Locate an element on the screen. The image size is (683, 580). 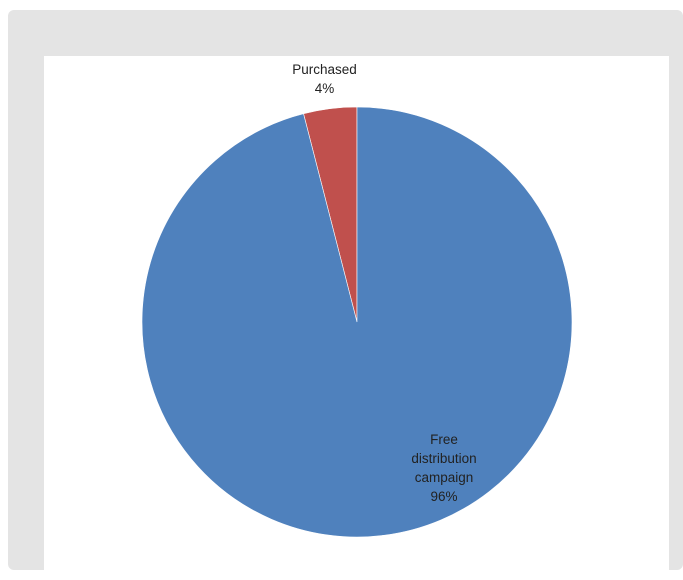
slice-label-purchased: Purchased 4% is located at coordinates (324, 79).